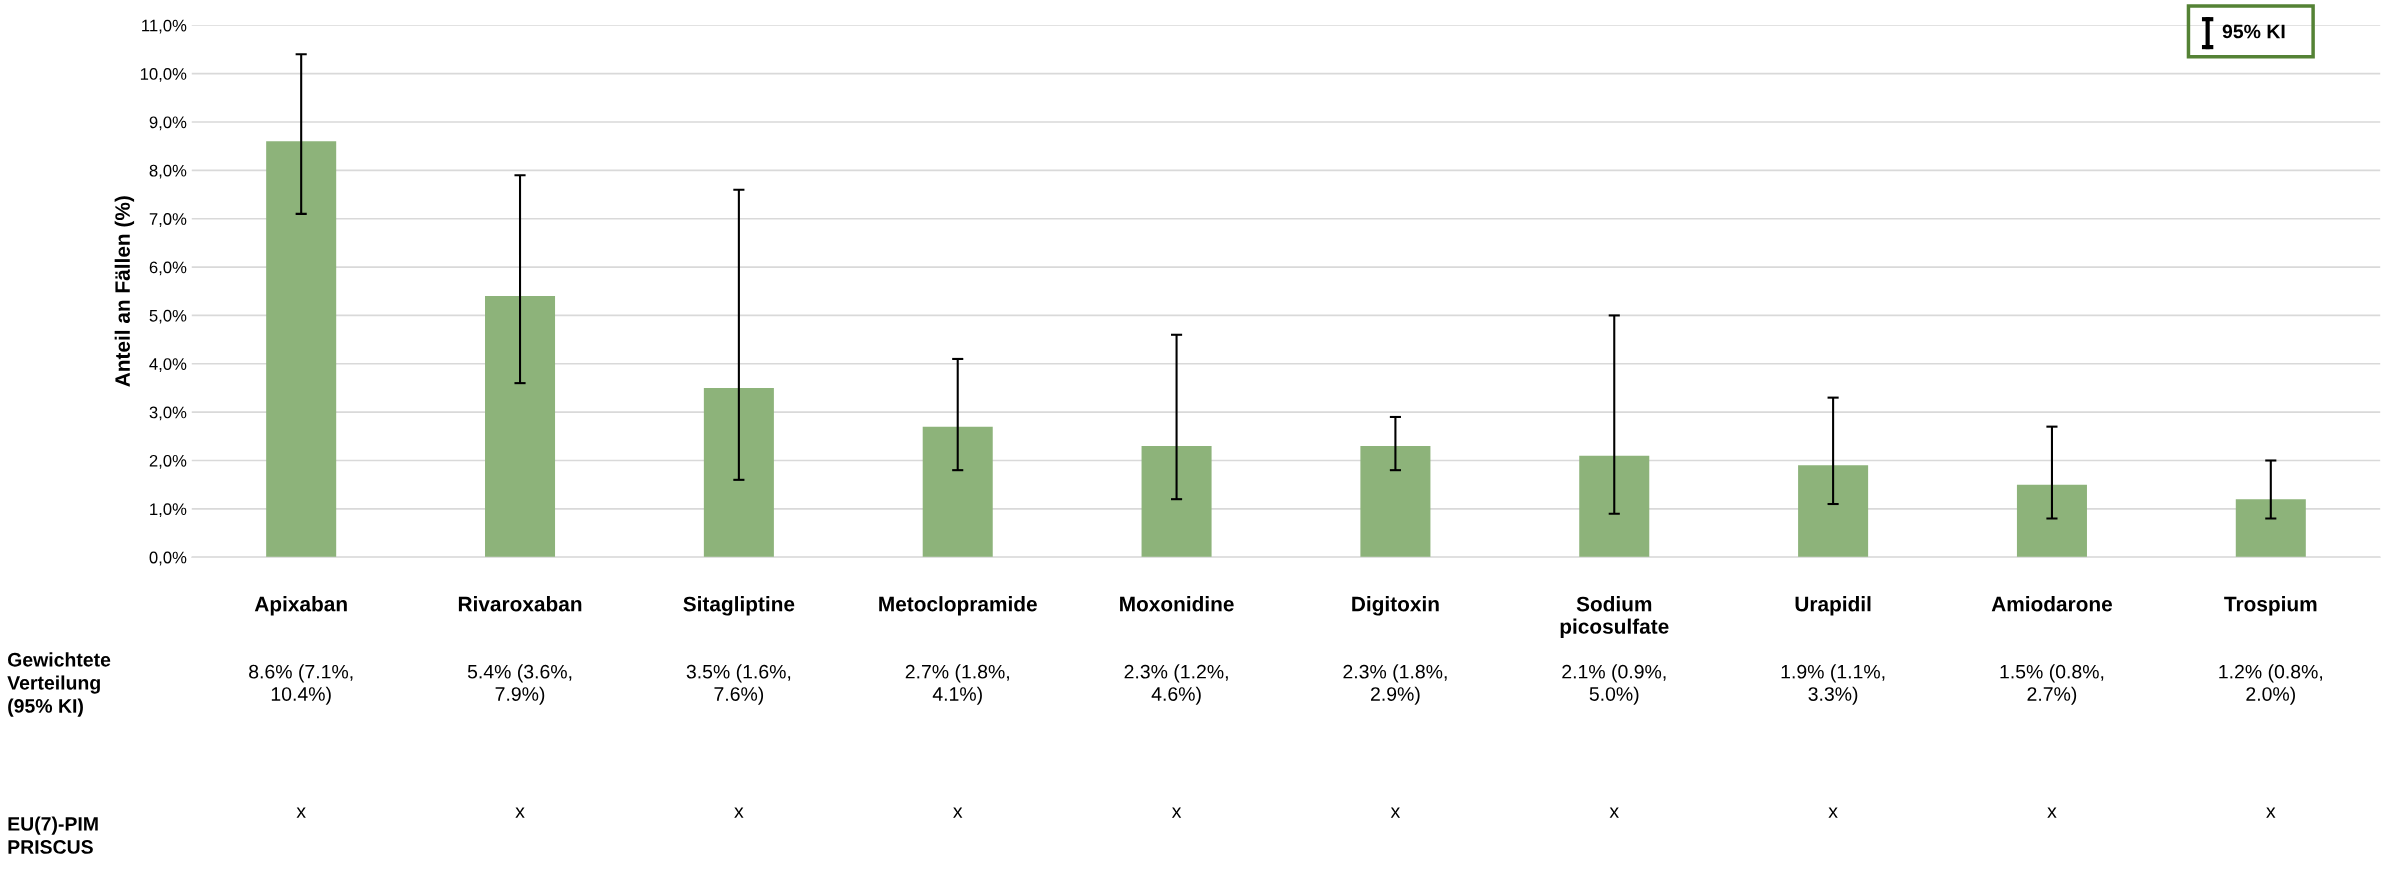 Image resolution: width=2397 pixels, height=872 pixels. Describe the element at coordinates (301, 684) in the screenshot. I see `data-label: 8.6% (7.1%, 10.4%)` at that location.